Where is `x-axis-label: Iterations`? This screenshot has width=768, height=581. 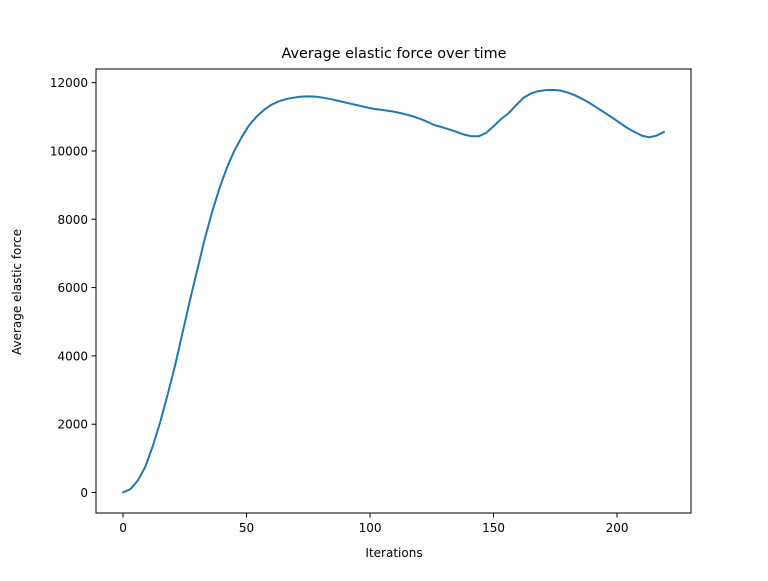 x-axis-label: Iterations is located at coordinates (393, 553).